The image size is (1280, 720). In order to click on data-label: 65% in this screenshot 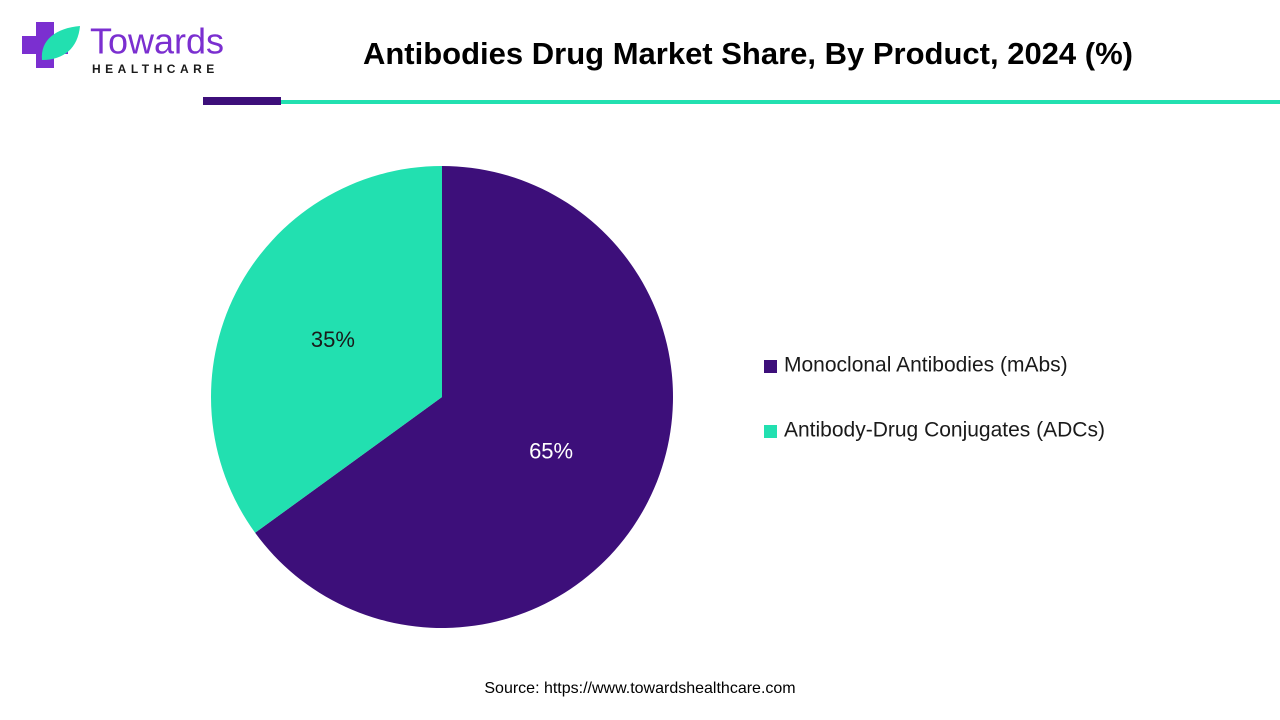, I will do `click(551, 450)`.